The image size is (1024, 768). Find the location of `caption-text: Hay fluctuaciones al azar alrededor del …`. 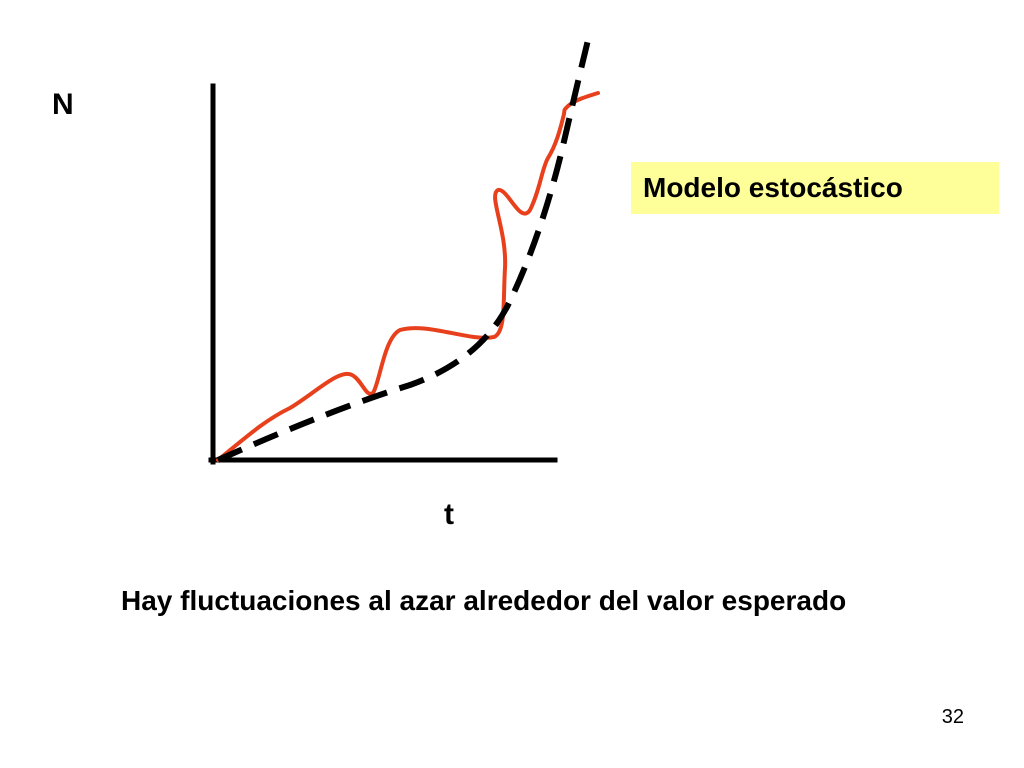

caption-text: Hay fluctuaciones al azar alrededor del … is located at coordinates (484, 600).